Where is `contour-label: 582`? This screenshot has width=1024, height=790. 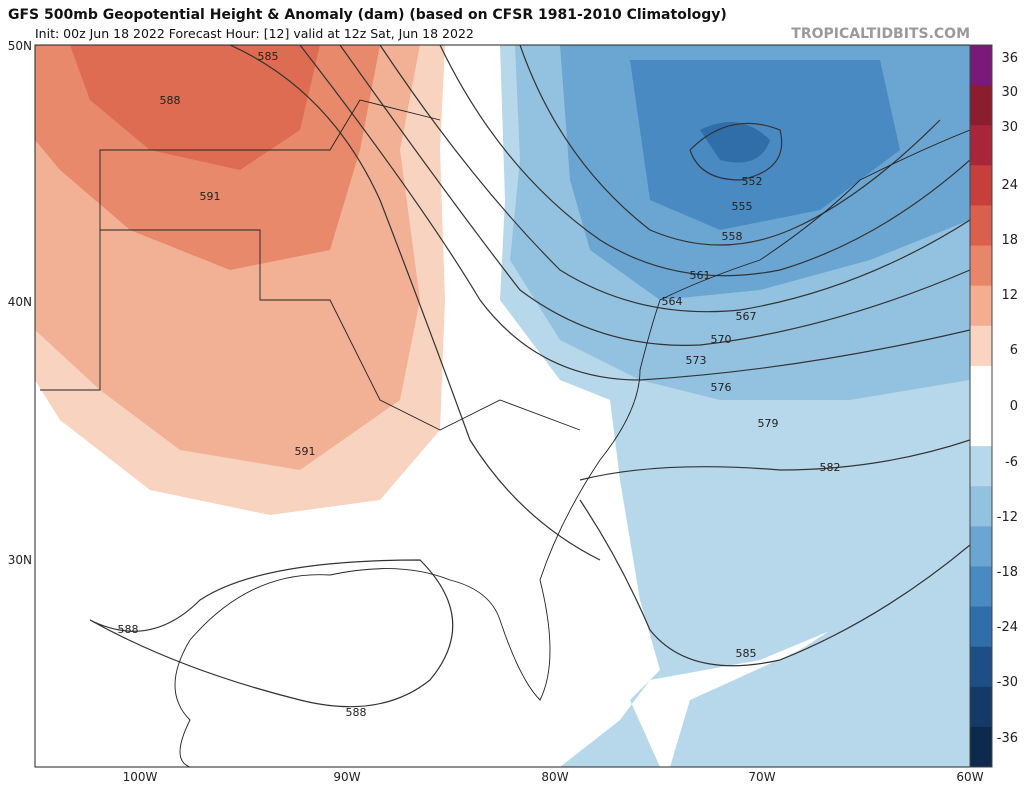
contour-label: 582 is located at coordinates (830, 467).